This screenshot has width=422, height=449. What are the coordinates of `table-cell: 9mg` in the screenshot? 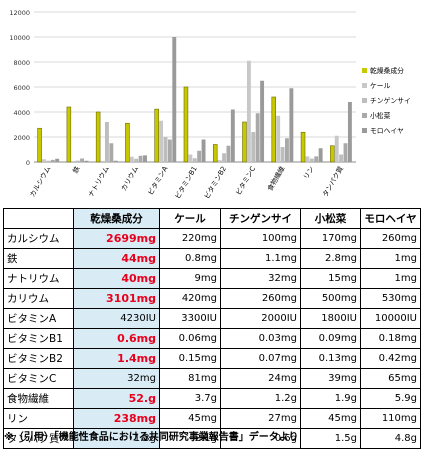 It's located at (190, 278).